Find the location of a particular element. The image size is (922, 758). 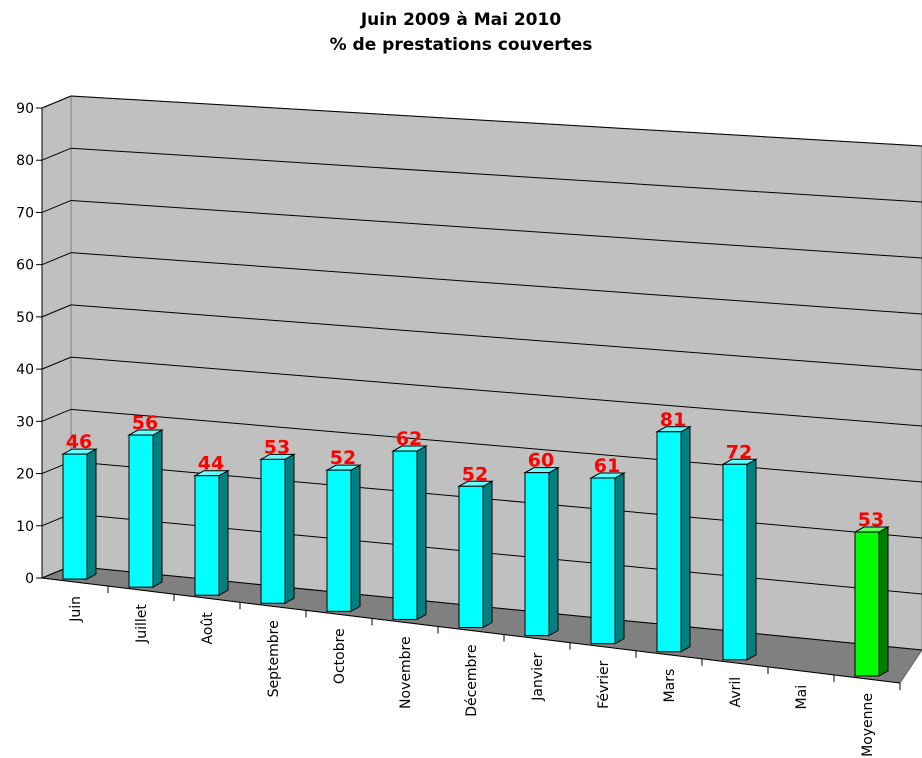

data-label: 62 is located at coordinates (409, 439).